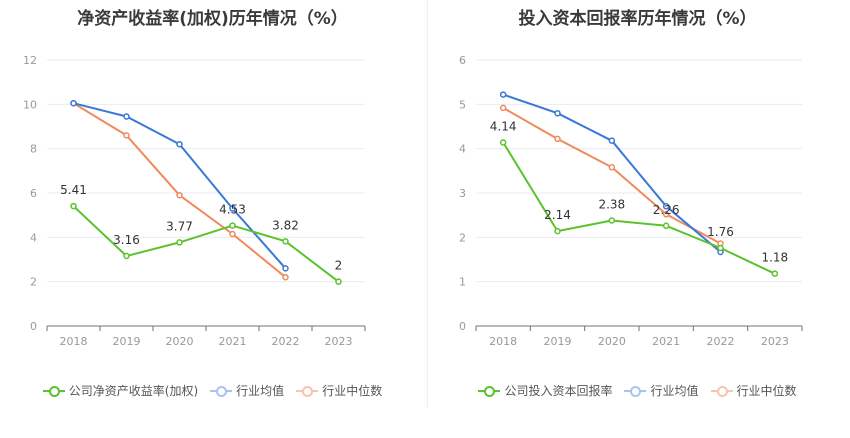  I want to click on data-label: 4.53, so click(232, 210).